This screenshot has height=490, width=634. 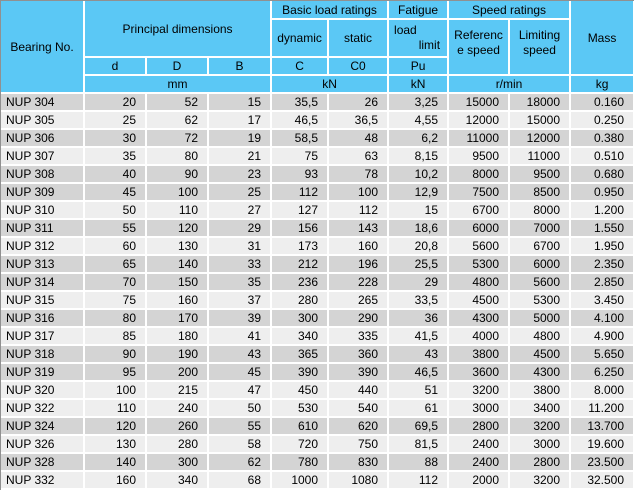 What do you see at coordinates (359, 445) in the screenshot?
I see `cell-C0: 750` at bounding box center [359, 445].